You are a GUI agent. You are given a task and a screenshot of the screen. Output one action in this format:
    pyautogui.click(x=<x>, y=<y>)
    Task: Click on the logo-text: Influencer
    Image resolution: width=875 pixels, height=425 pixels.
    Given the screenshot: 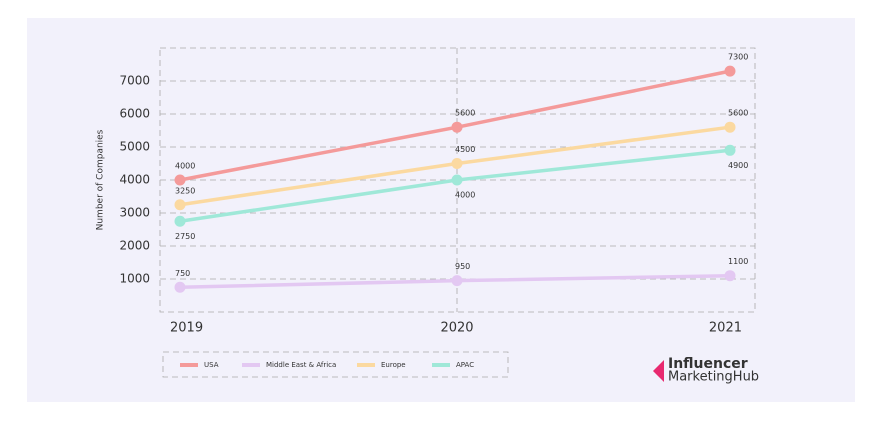 What is the action you would take?
    pyautogui.click(x=708, y=364)
    